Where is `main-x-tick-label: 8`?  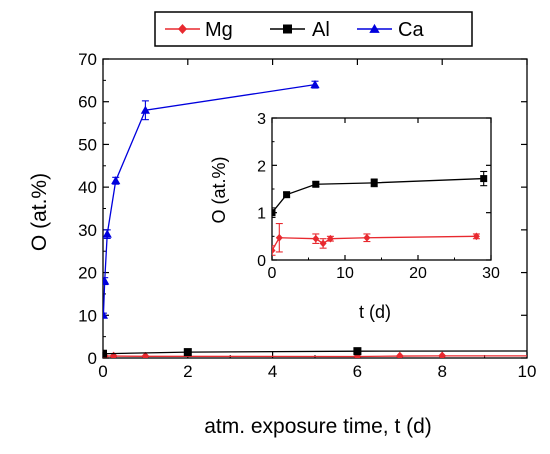
main-x-tick-label: 8 is located at coordinates (441, 371).